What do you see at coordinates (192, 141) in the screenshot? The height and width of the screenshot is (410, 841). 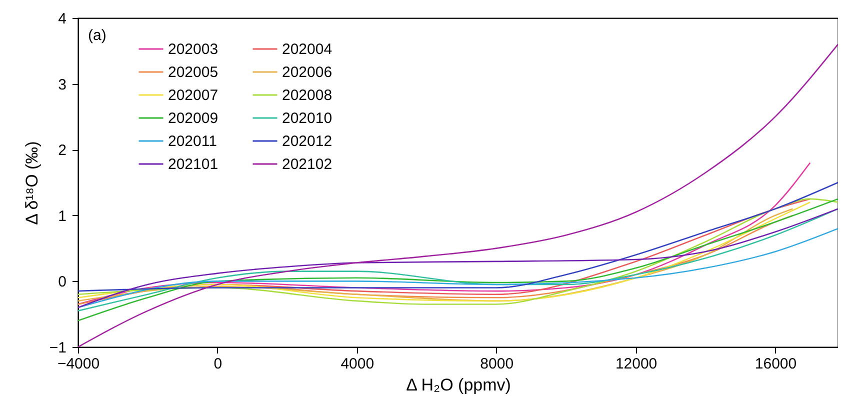 I see `legend-label: 202011` at bounding box center [192, 141].